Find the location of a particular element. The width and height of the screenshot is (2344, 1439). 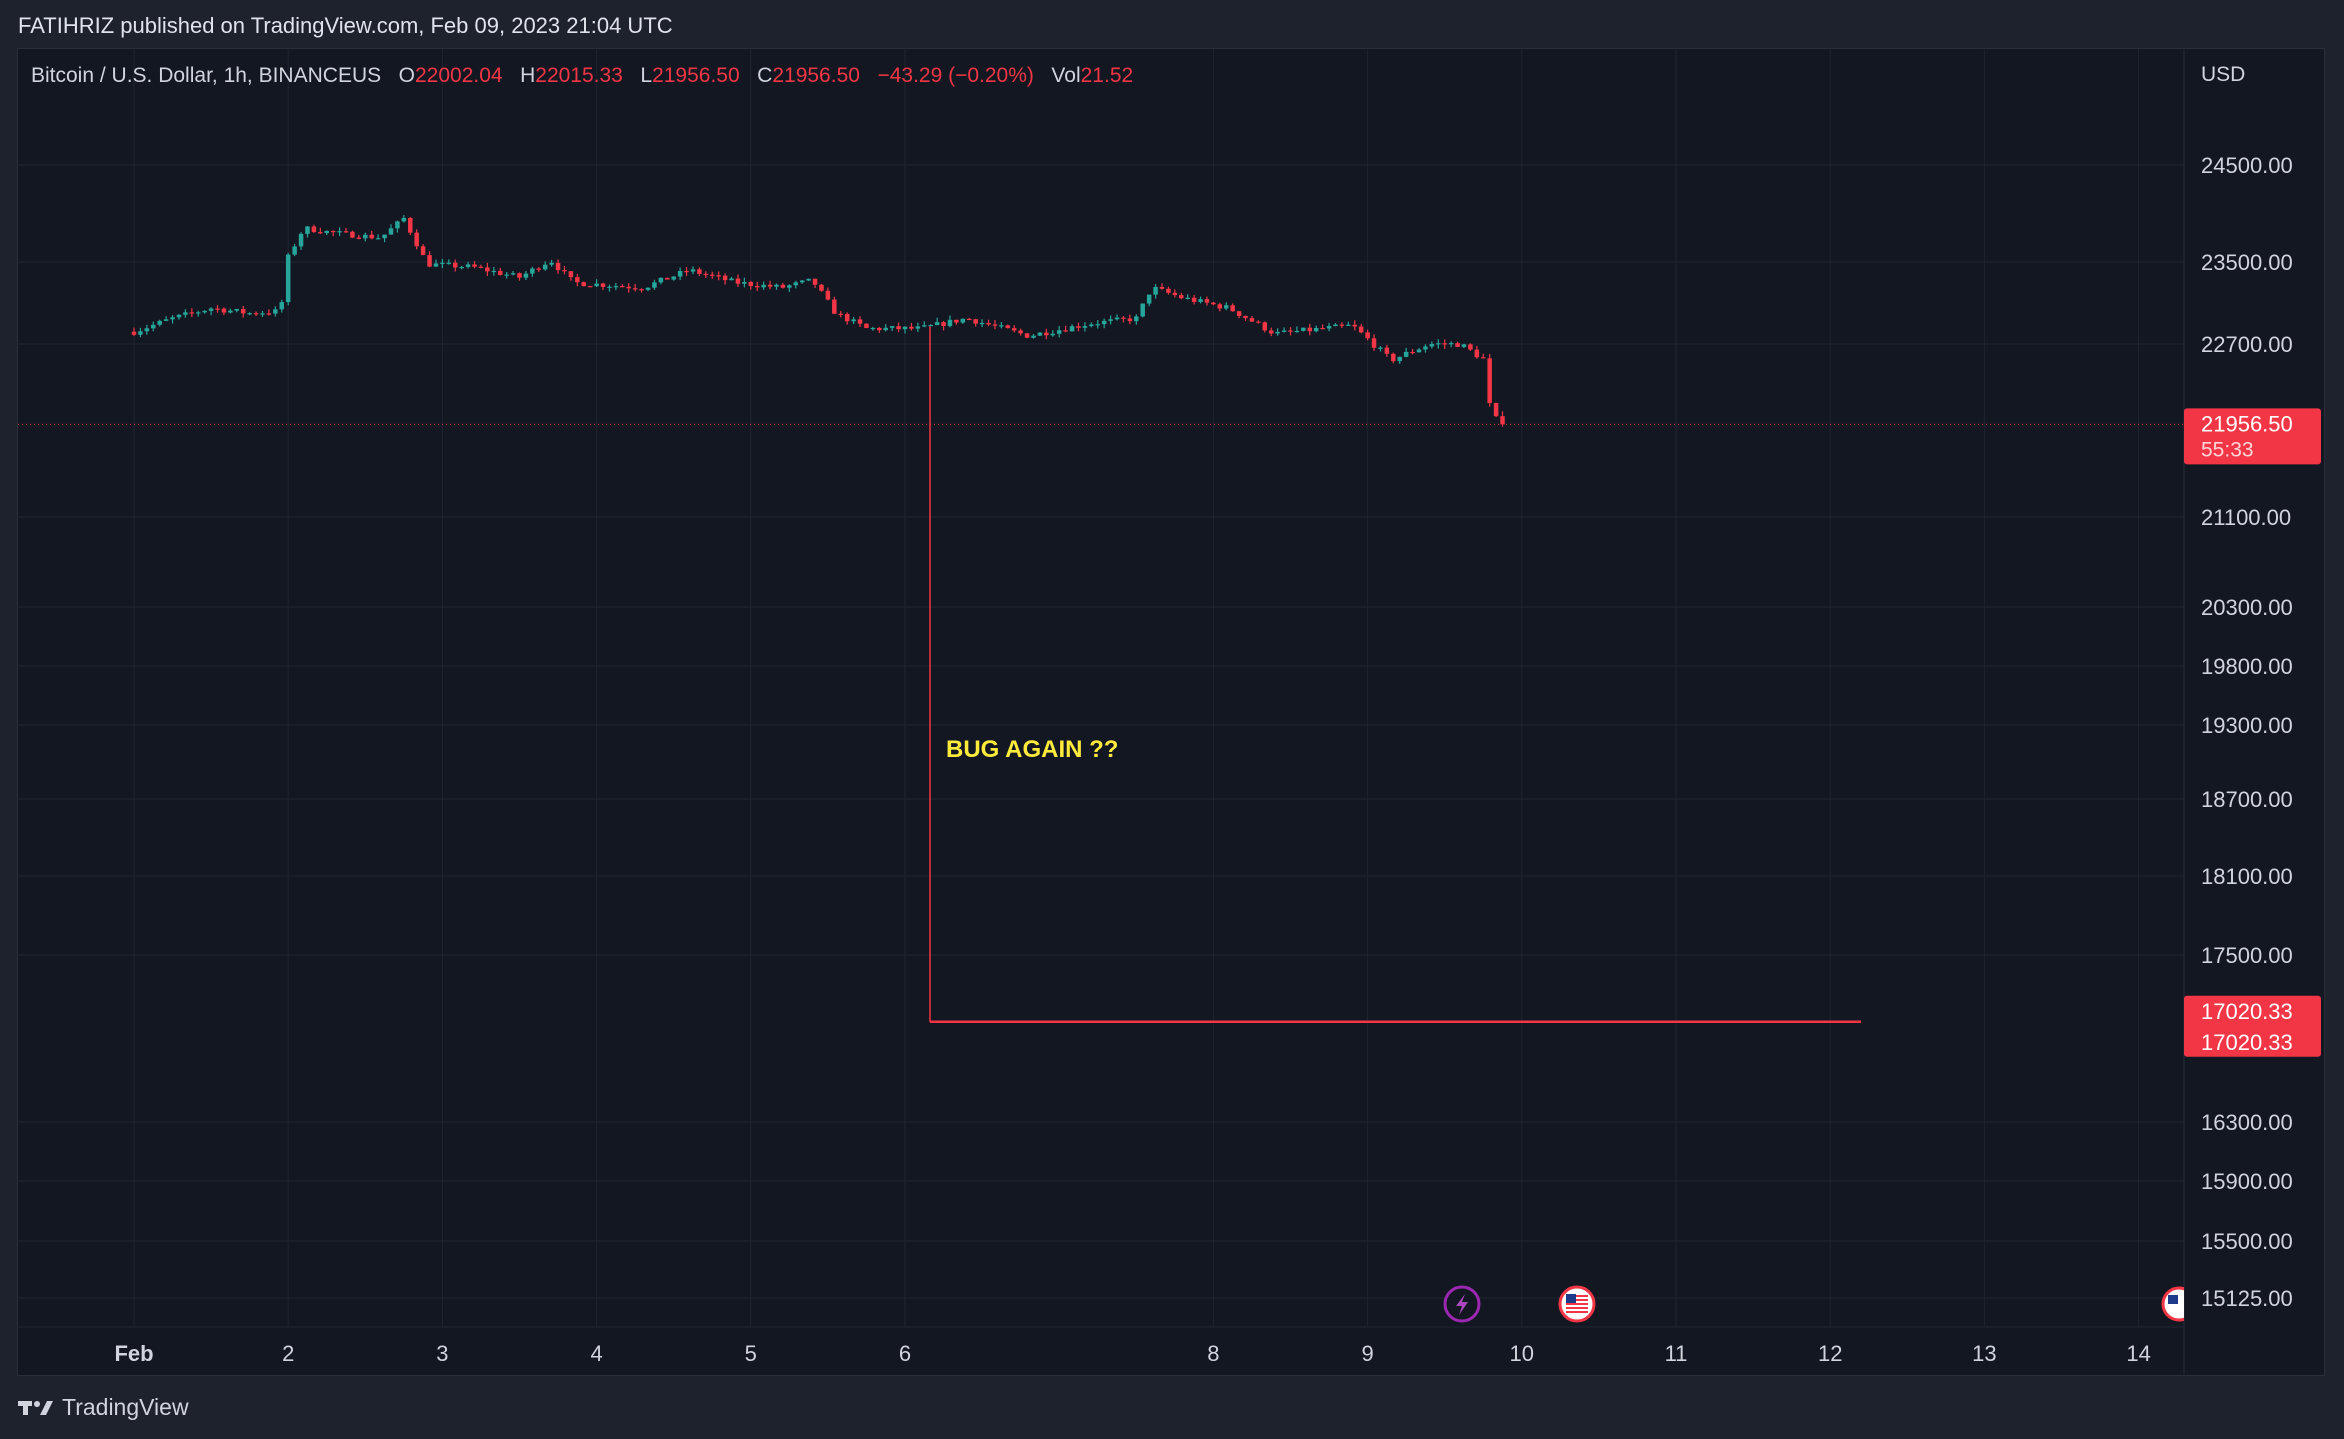

time-tick-label: 8 is located at coordinates (1213, 1353).